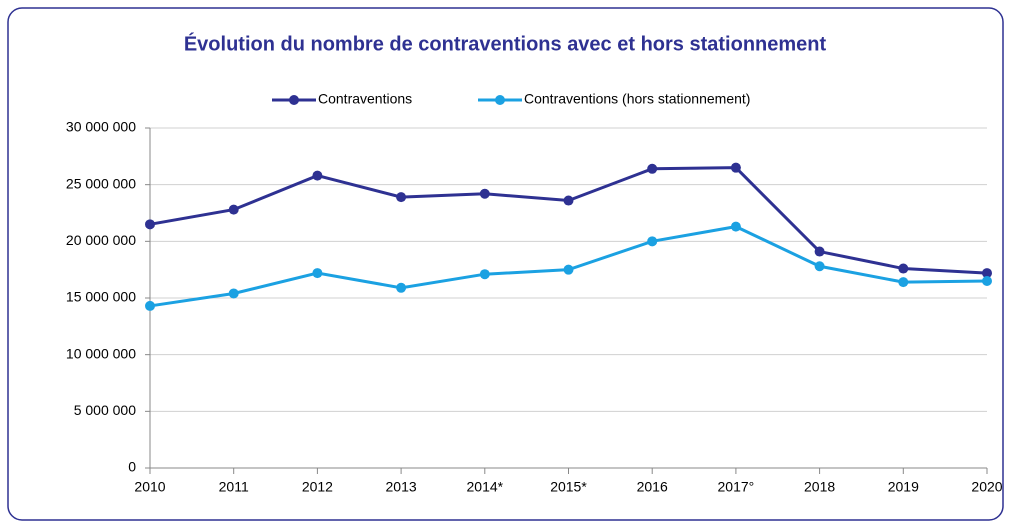  I want to click on x-tick-label: 2020, so click(986, 487).